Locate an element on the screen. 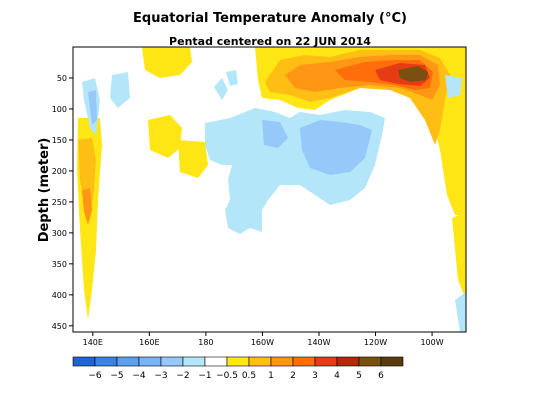 The height and width of the screenshot is (405, 540). warm-6-core is located at coordinates (413, 74).